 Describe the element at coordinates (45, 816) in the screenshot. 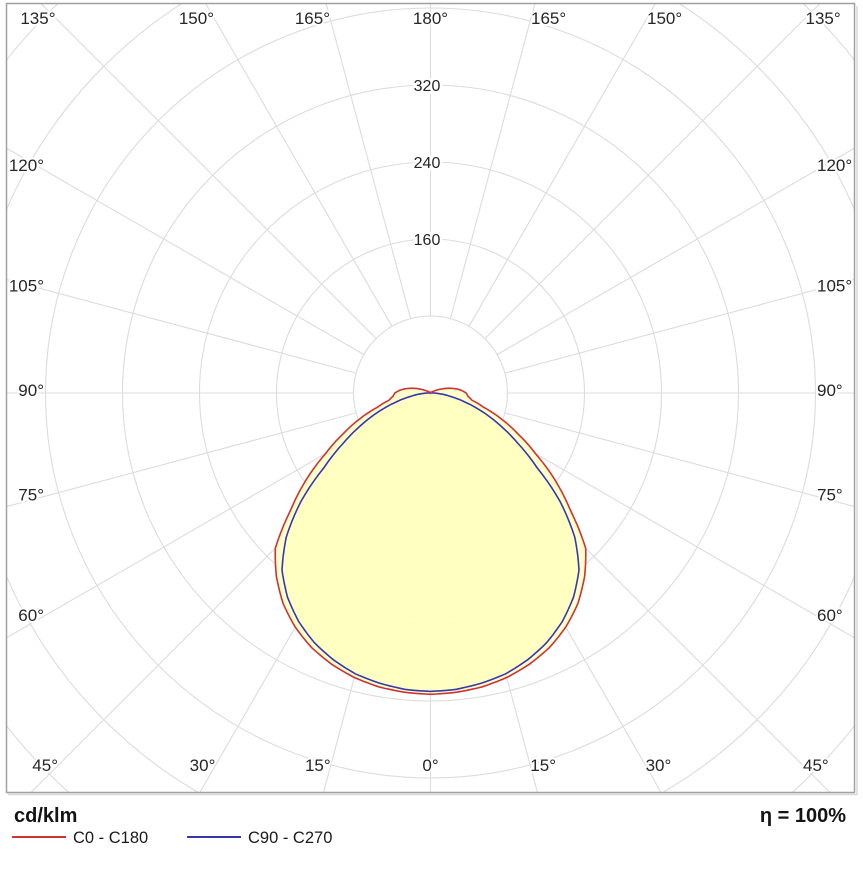

I see `units-label: cd/klm` at that location.